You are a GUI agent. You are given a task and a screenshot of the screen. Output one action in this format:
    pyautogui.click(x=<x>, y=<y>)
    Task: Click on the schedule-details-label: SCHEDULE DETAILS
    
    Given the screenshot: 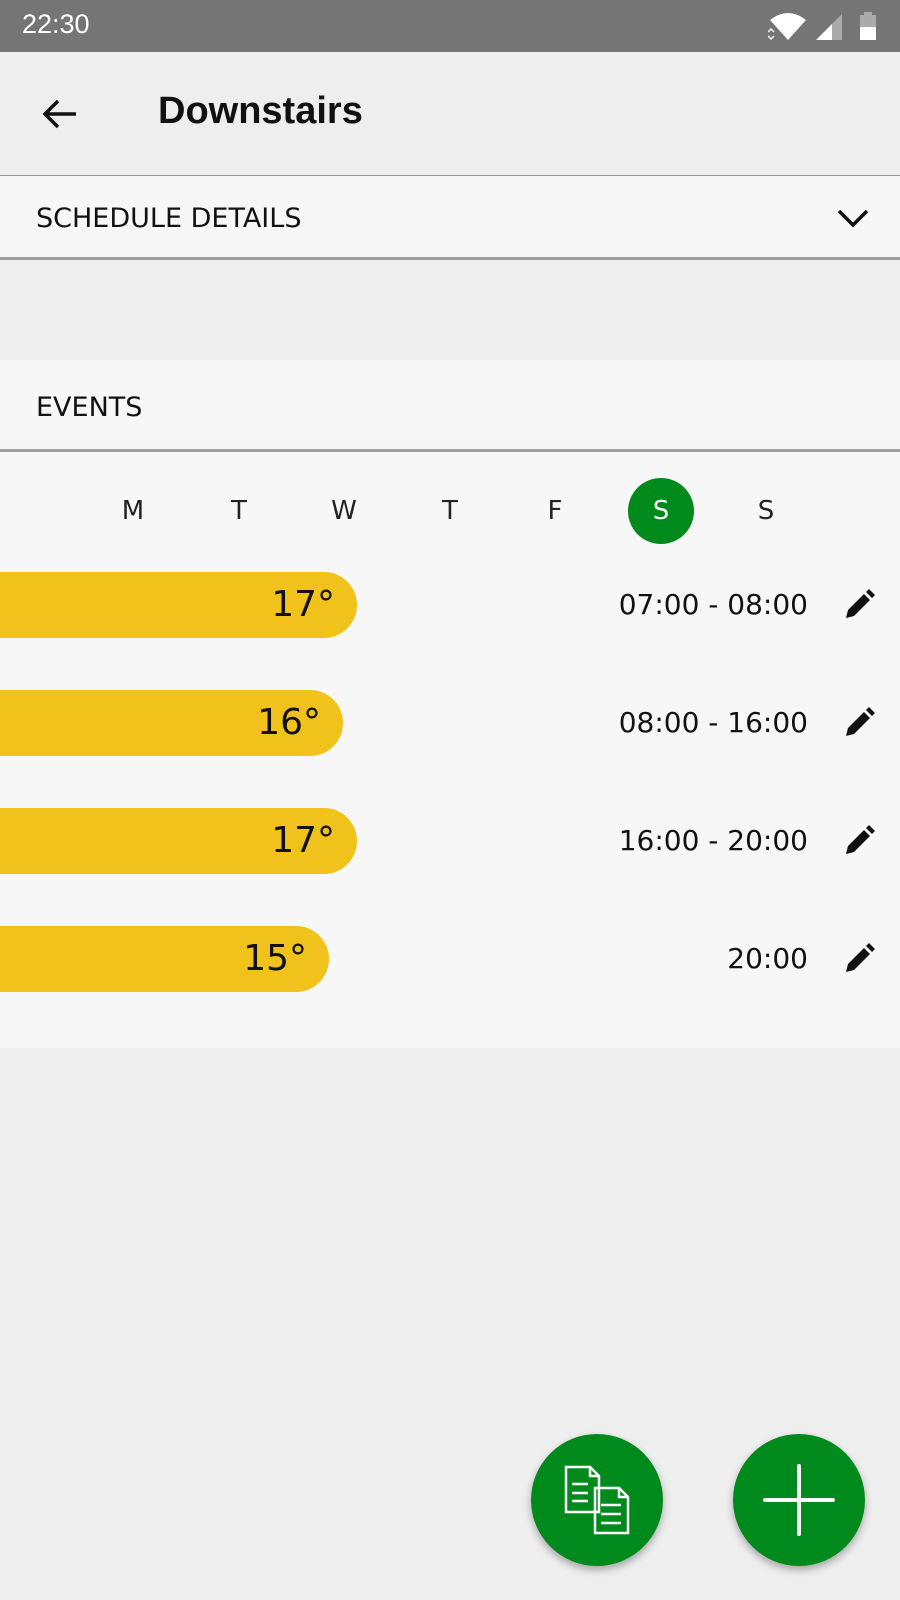 What is the action you would take?
    pyautogui.click(x=169, y=218)
    